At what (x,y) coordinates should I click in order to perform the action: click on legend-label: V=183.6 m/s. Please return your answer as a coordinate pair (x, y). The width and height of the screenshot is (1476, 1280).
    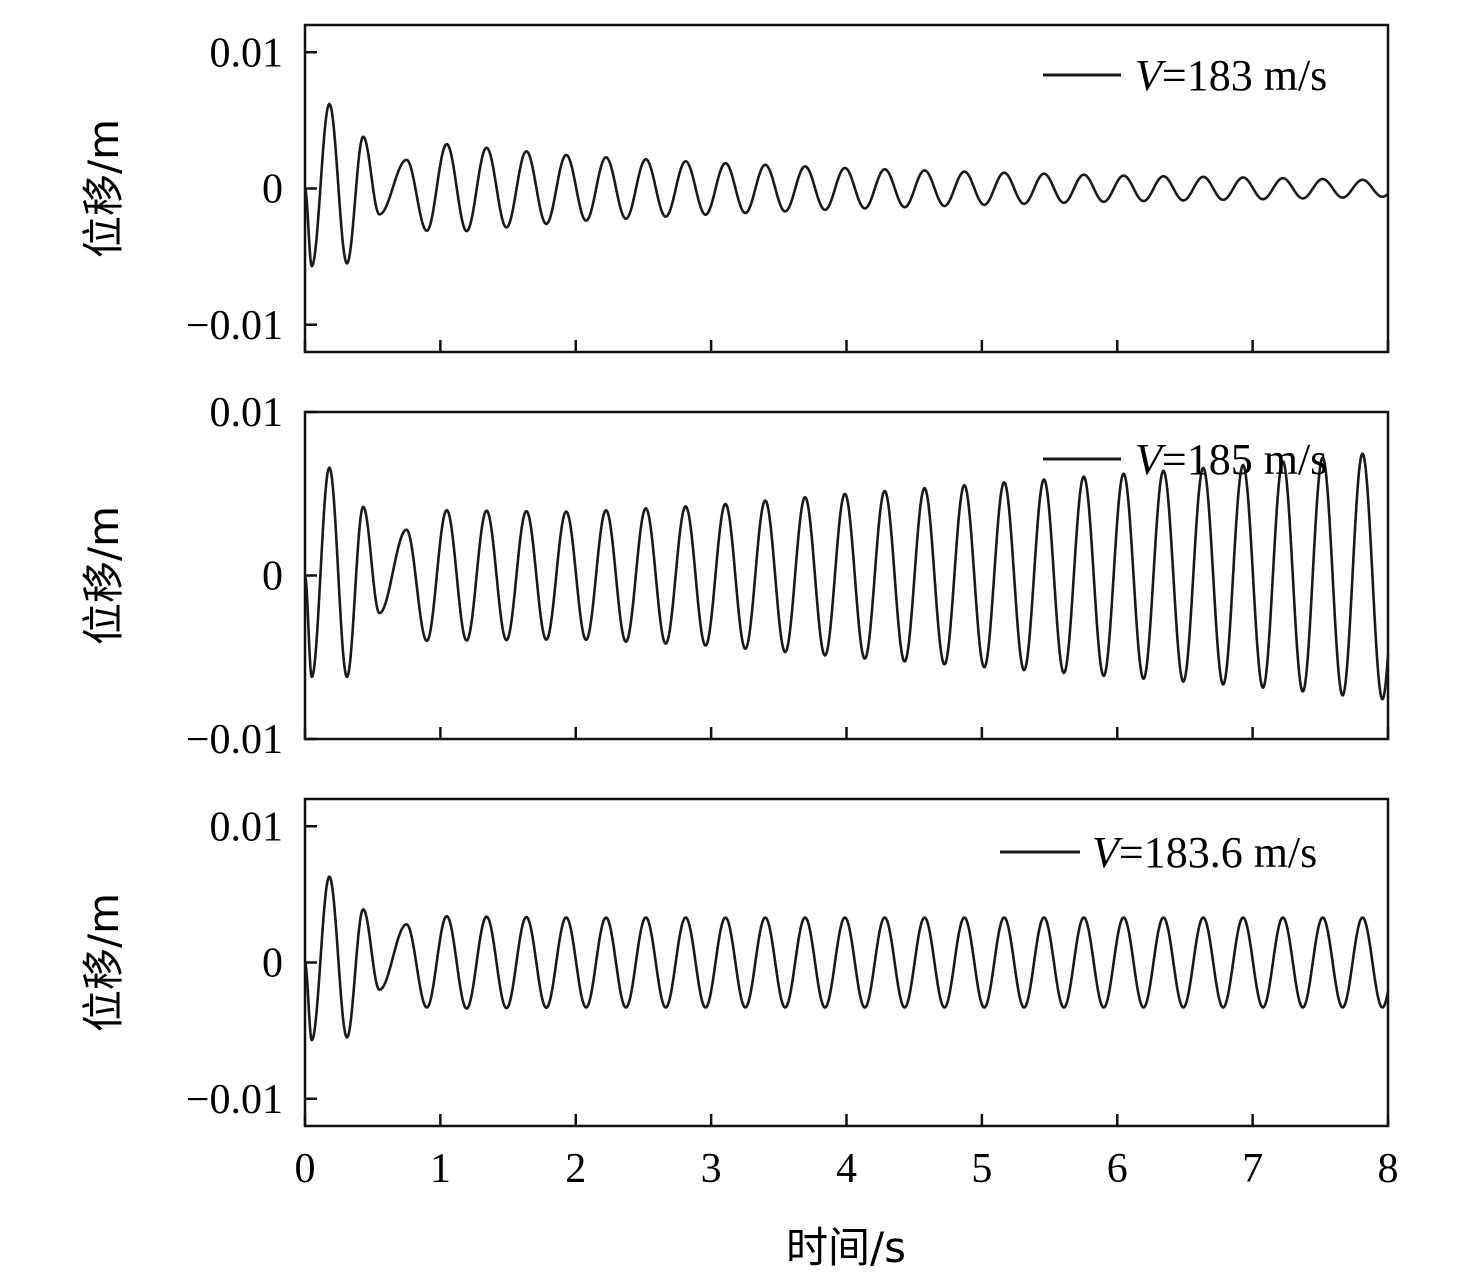
    Looking at the image, I should click on (1204, 852).